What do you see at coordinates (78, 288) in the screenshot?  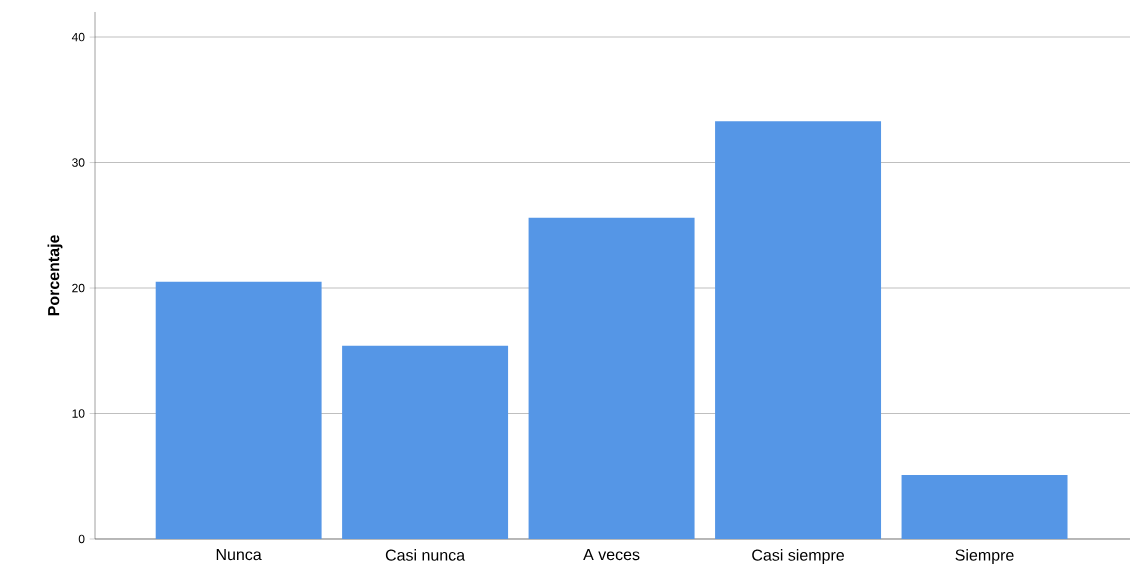 I see `y-tick-label: 20` at bounding box center [78, 288].